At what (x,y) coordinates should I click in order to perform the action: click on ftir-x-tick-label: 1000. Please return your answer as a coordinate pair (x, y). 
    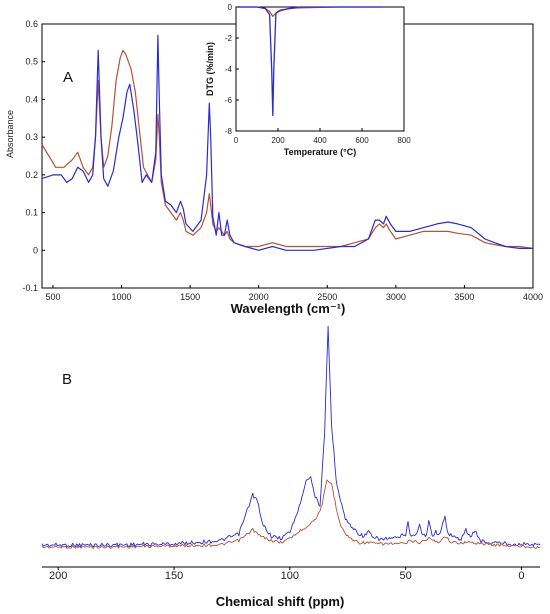
    Looking at the image, I should click on (122, 297).